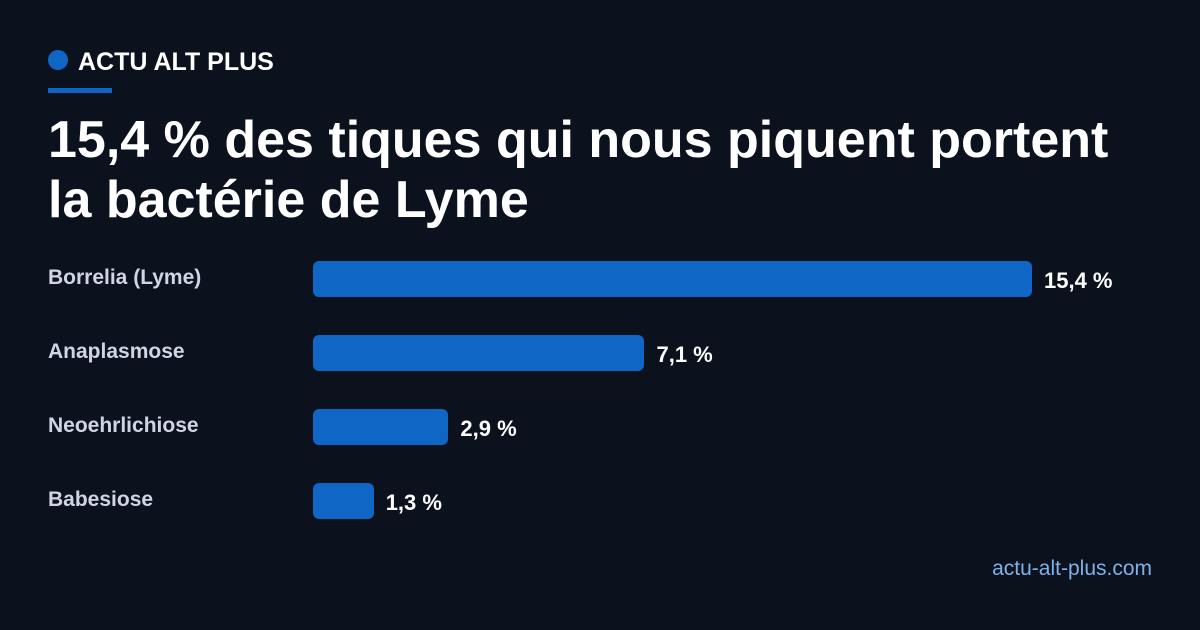 The height and width of the screenshot is (630, 1200). What do you see at coordinates (1072, 568) in the screenshot?
I see `footer: actu-alt-plus.com` at bounding box center [1072, 568].